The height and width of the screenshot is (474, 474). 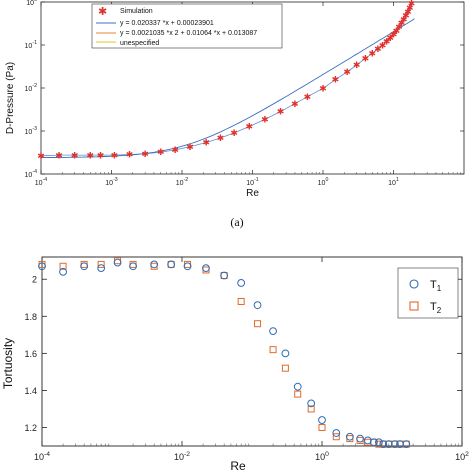 I want to click on bottom-legend: T1 T2, so click(x=428, y=293).